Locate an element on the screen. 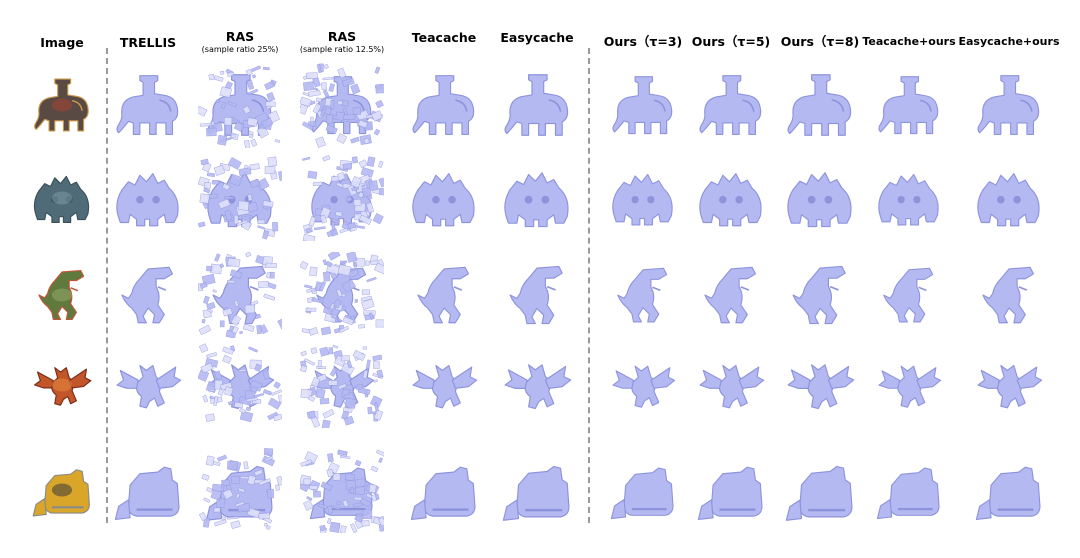  mesh-render-elephant-ours5 is located at coordinates (731, 105).